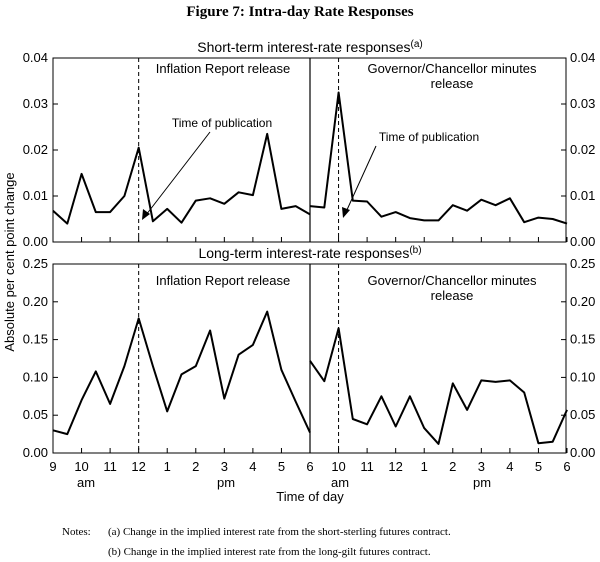  I want to click on title-note: (a), so click(416, 44).